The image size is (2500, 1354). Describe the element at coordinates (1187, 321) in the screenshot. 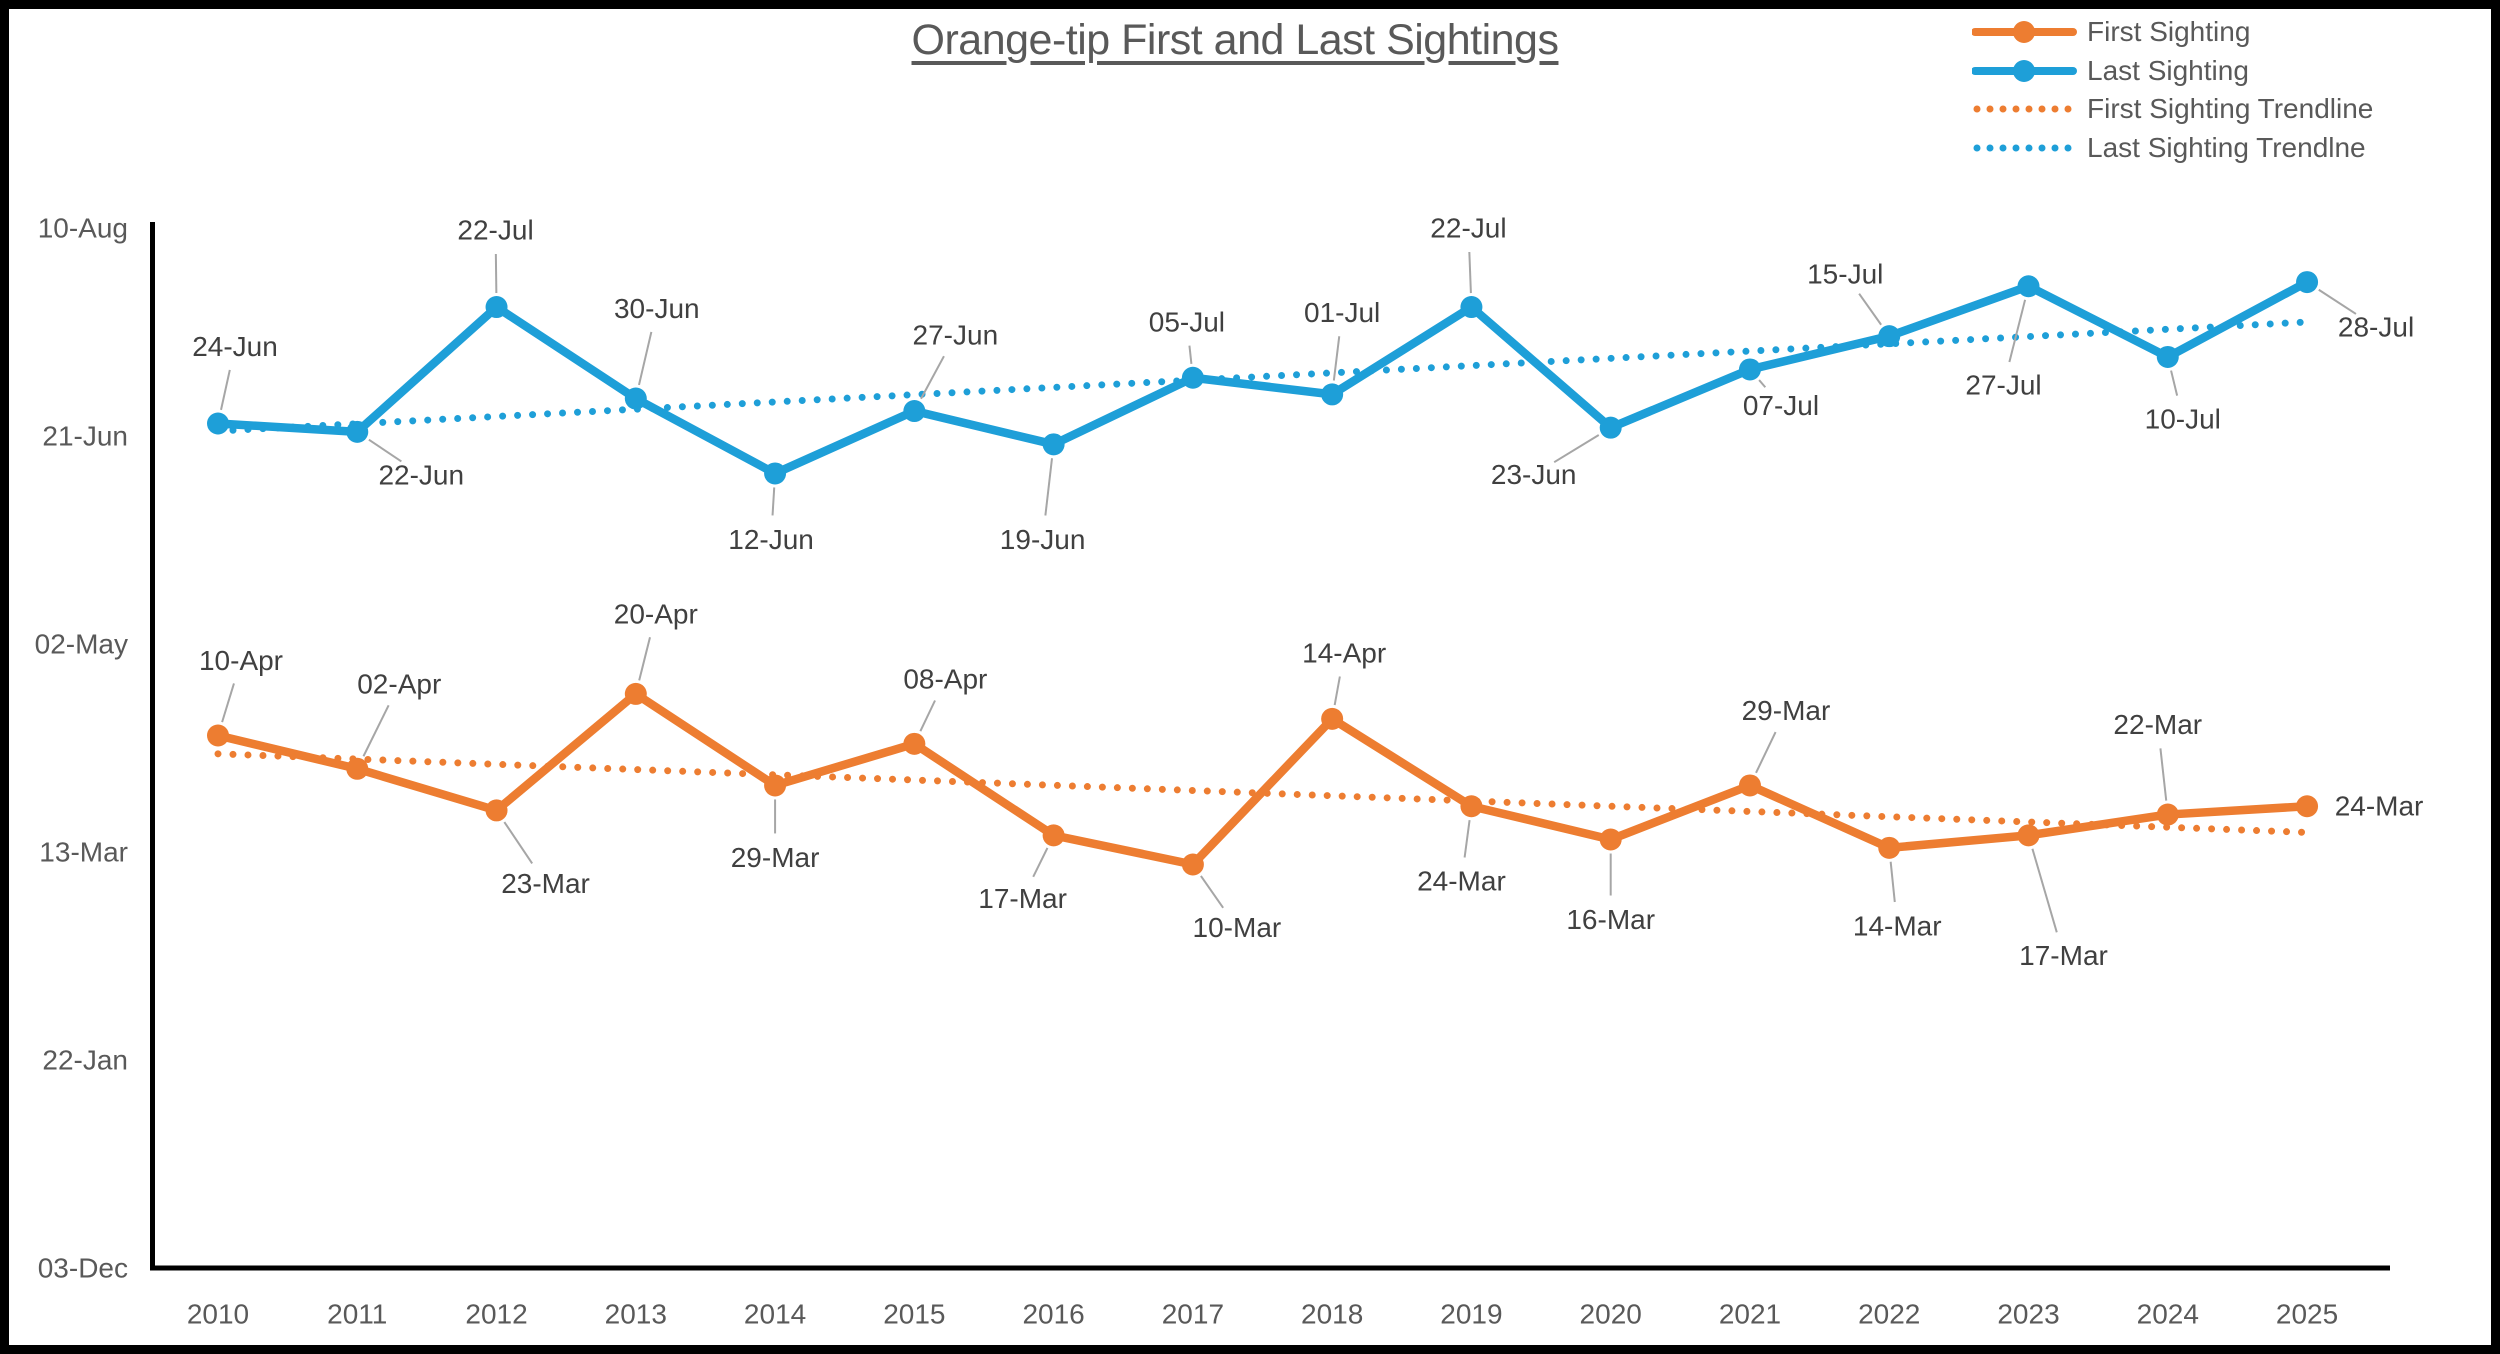

I see `data-label: 05-Jul` at that location.